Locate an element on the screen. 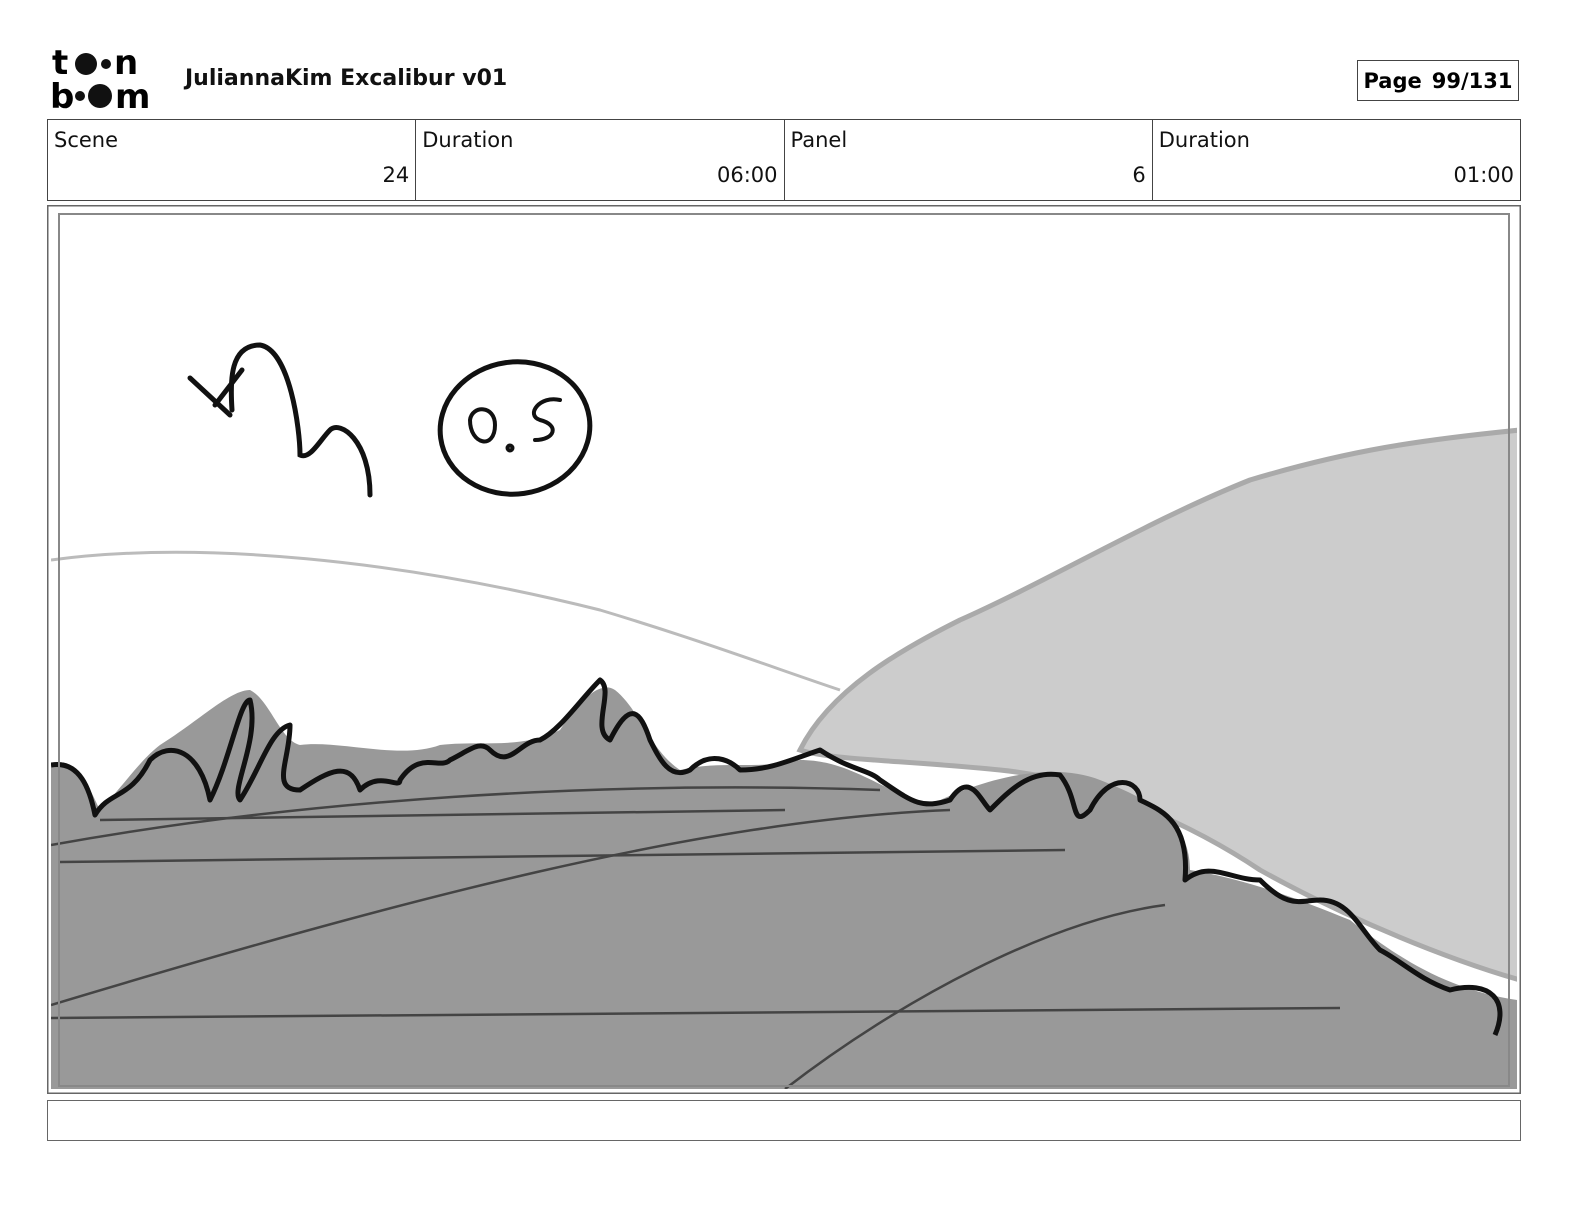 The height and width of the screenshot is (1224, 1584). info-value: 24 is located at coordinates (396, 175).